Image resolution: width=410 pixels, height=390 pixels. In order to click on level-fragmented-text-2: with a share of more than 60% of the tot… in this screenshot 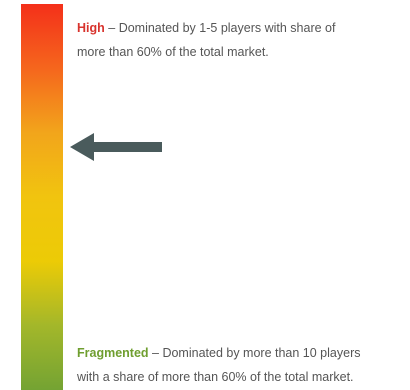, I will do `click(215, 377)`.